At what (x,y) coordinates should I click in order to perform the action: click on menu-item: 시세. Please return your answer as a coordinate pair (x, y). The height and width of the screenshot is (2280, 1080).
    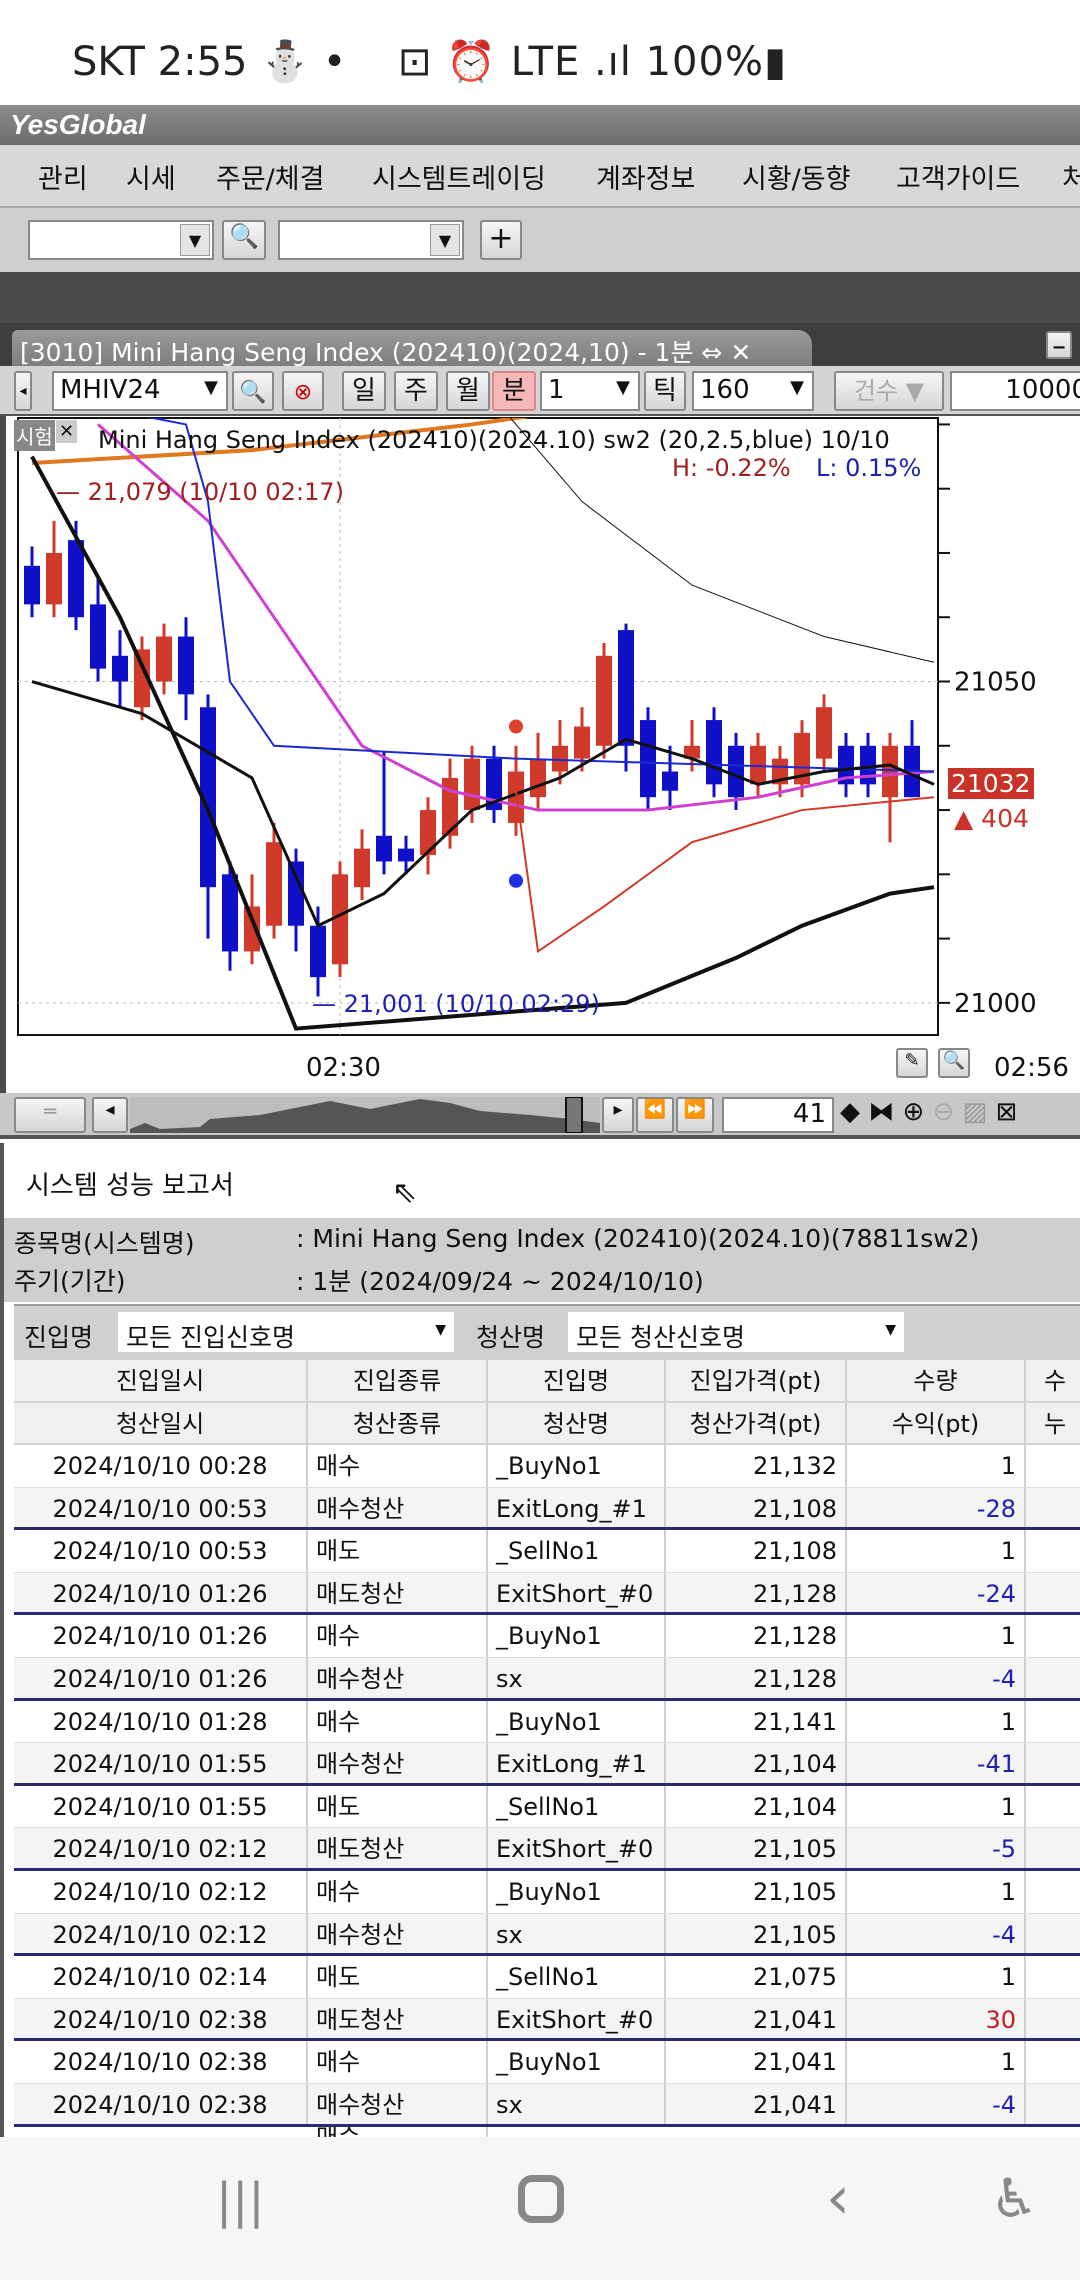
    Looking at the image, I should click on (151, 179).